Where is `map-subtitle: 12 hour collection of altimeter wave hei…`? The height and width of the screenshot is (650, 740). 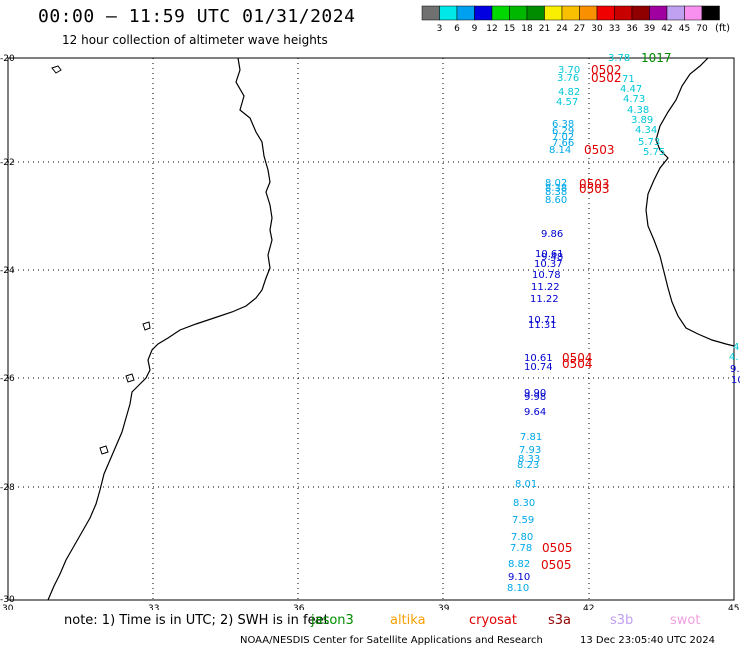 map-subtitle: 12 hour collection of altimeter wave hei… is located at coordinates (195, 40).